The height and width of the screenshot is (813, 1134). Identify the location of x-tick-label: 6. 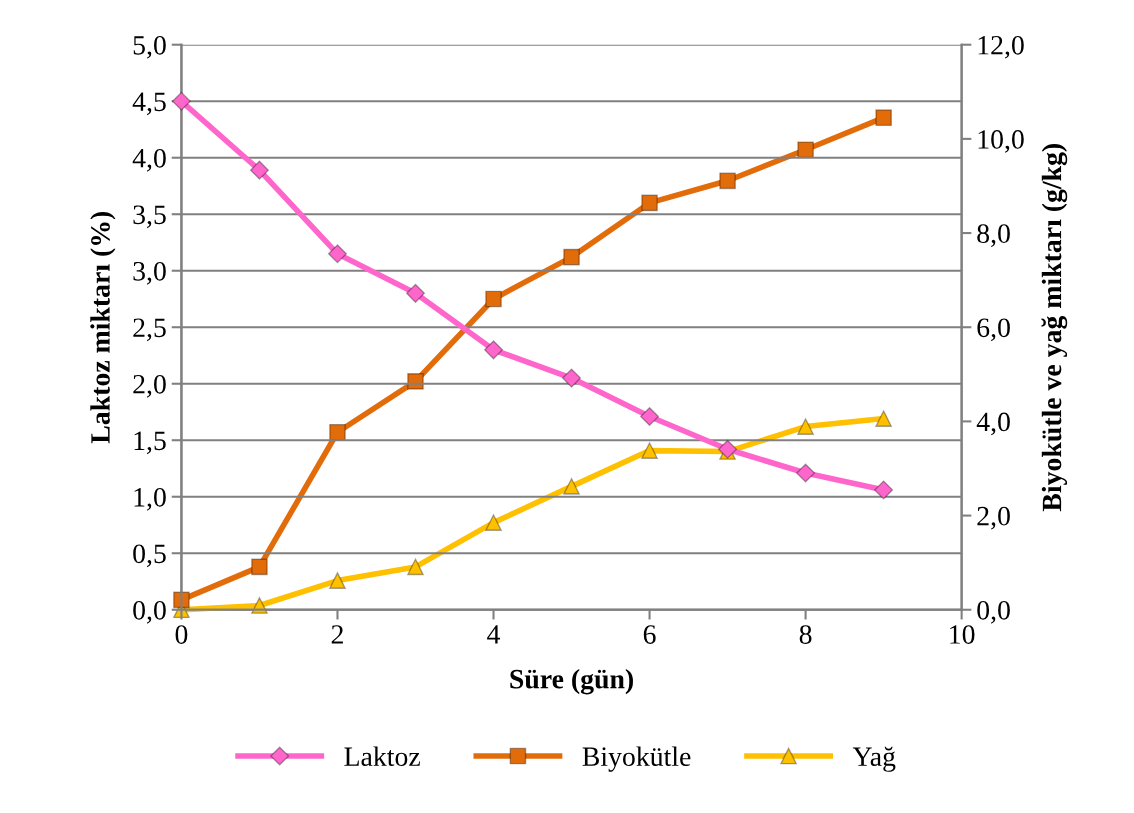
(649, 634).